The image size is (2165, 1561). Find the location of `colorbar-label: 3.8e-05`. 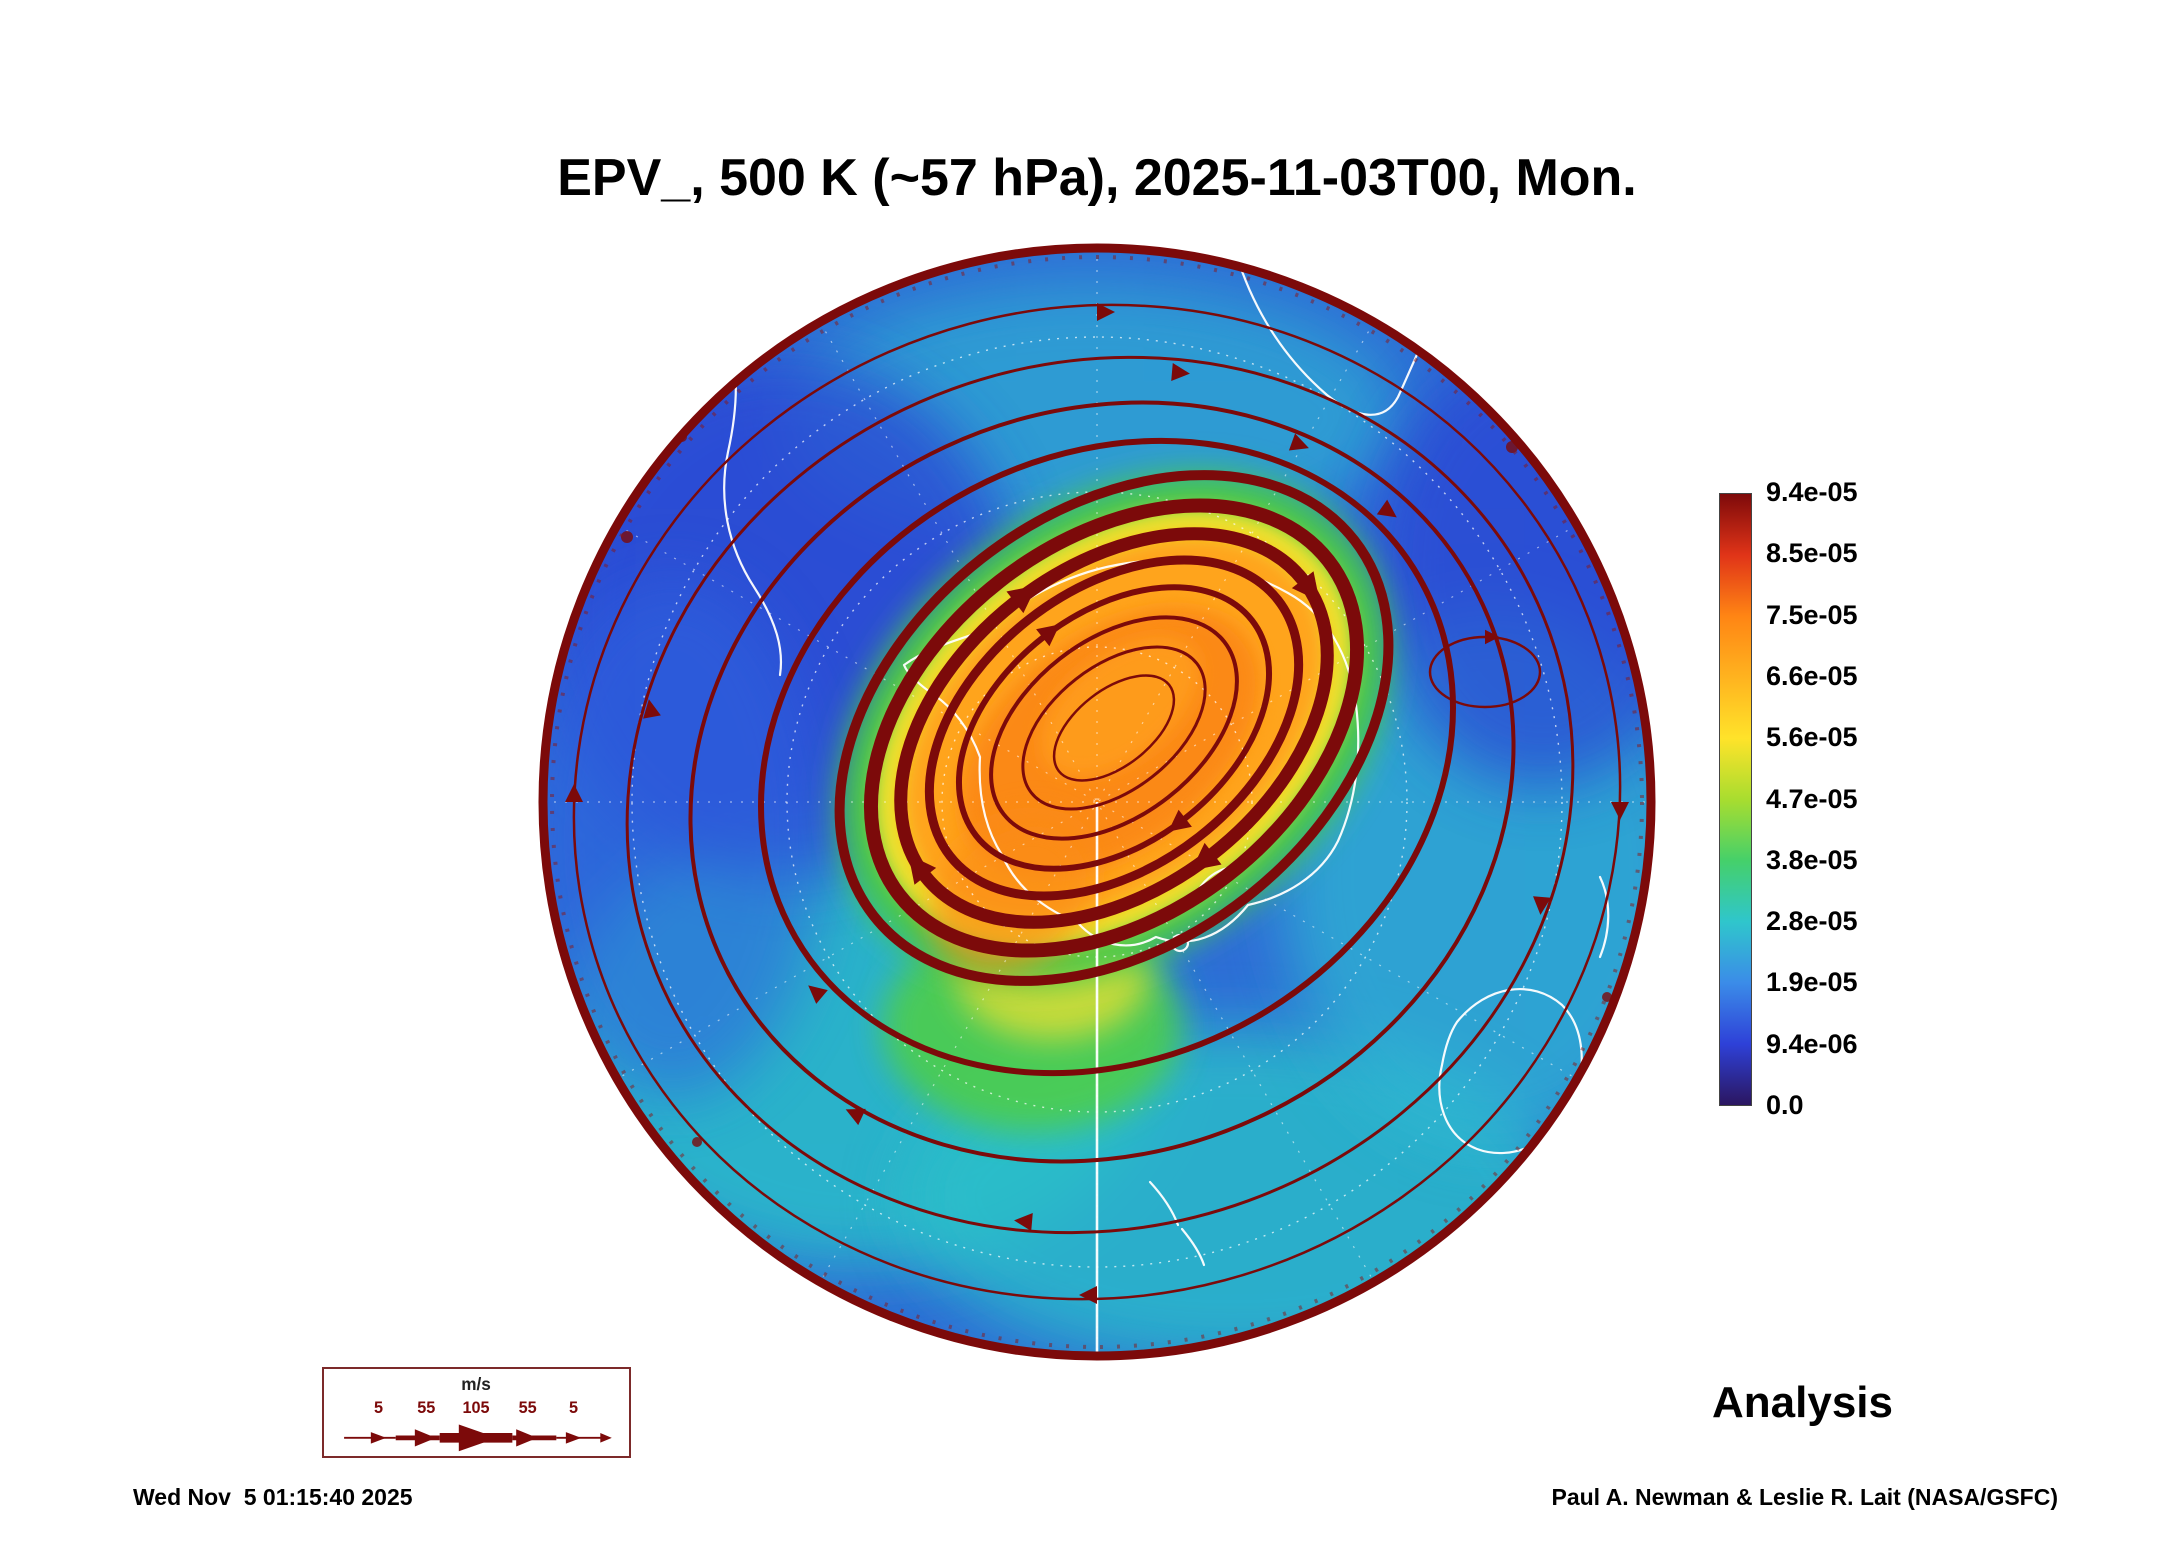

colorbar-label: 3.8e-05 is located at coordinates (1812, 860).